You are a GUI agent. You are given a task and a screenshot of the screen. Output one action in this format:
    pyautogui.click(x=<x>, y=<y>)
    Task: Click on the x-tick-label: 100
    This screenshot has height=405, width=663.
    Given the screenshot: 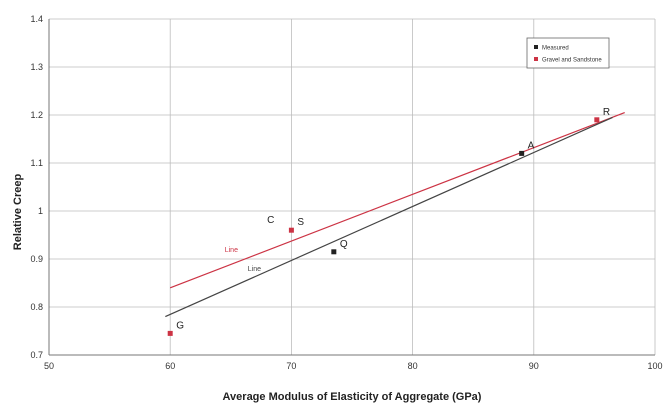 What is the action you would take?
    pyautogui.click(x=654, y=366)
    